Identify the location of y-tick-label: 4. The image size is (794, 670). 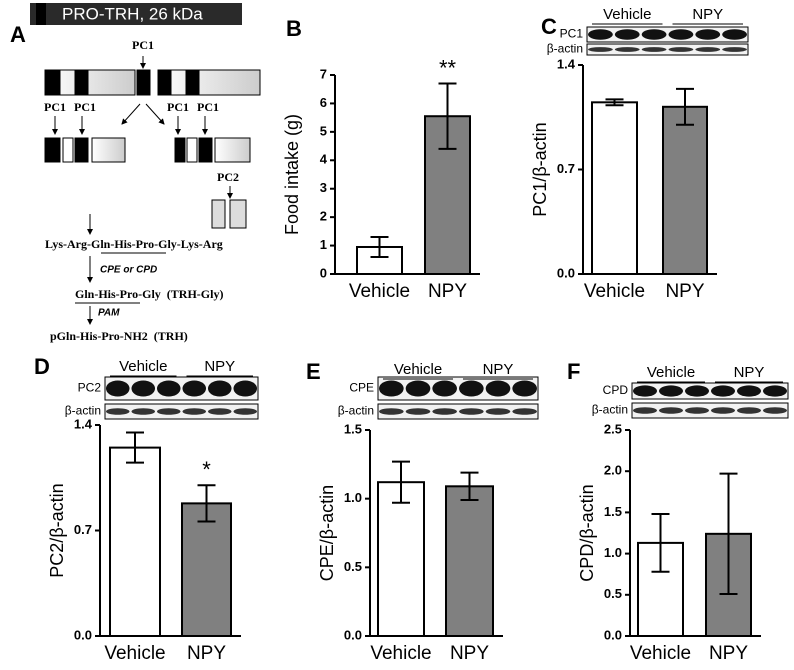
(324, 159).